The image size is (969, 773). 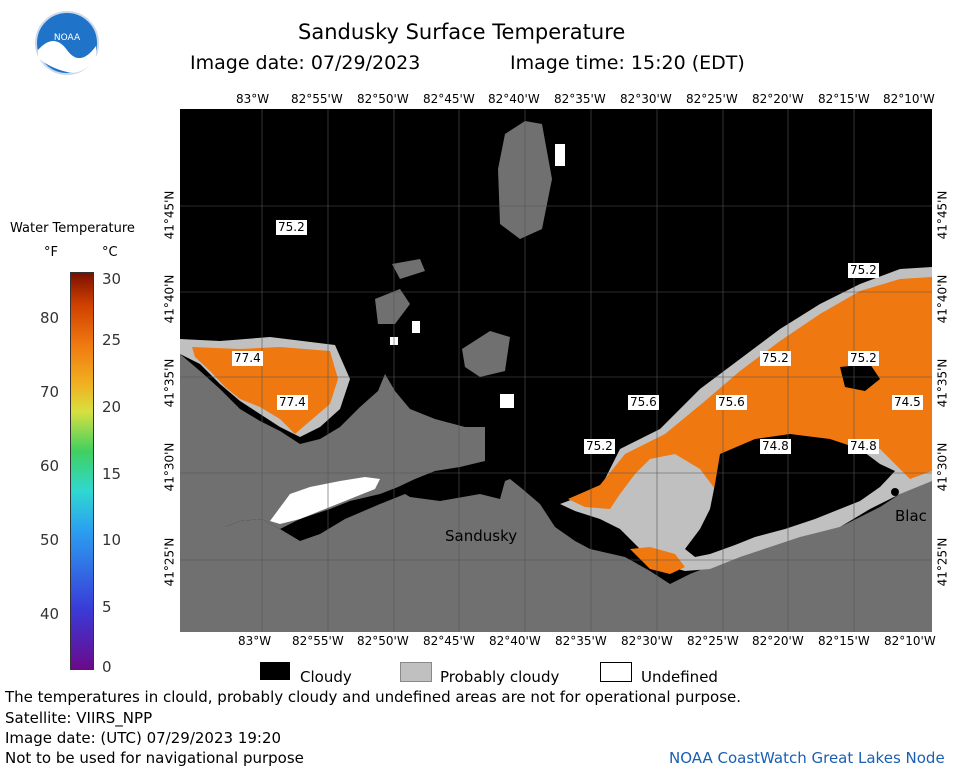 What do you see at coordinates (110, 252) in the screenshot?
I see `legend-unit-c: °C` at bounding box center [110, 252].